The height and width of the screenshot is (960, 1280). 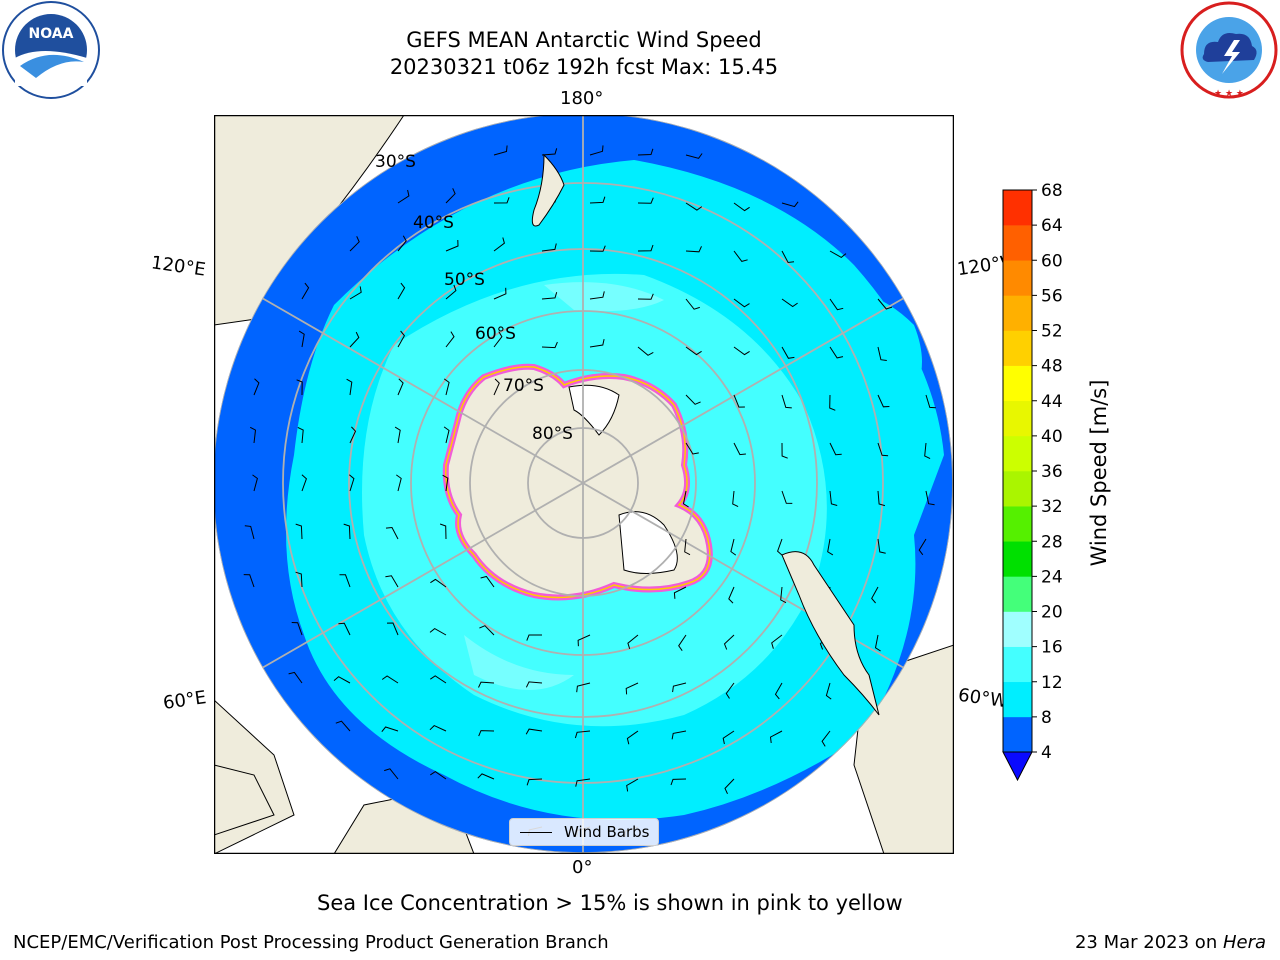 I want to click on colorbar-tick-label: 60, so click(x=1052, y=261).